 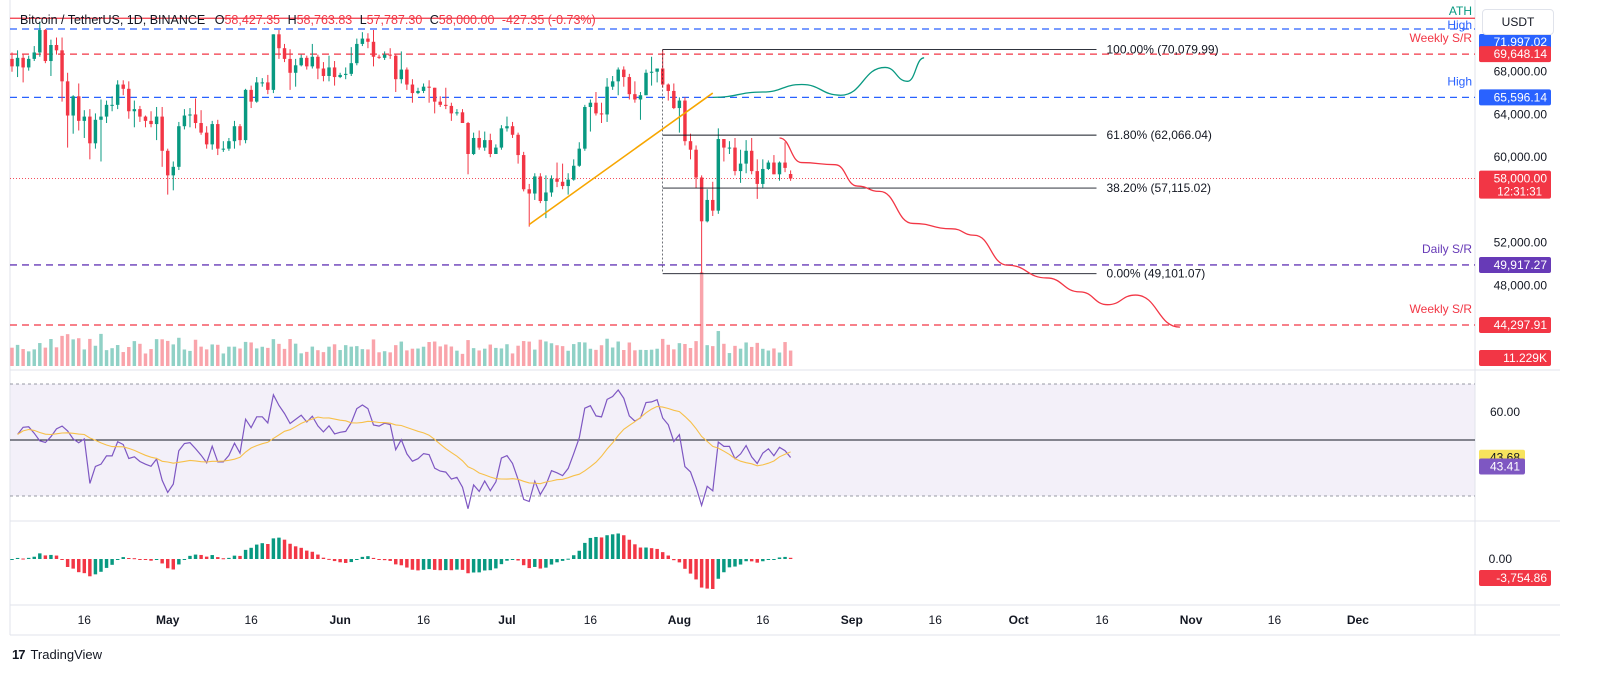 What do you see at coordinates (1515, 54) in the screenshot?
I see `weekly-sr-top-price-box` at bounding box center [1515, 54].